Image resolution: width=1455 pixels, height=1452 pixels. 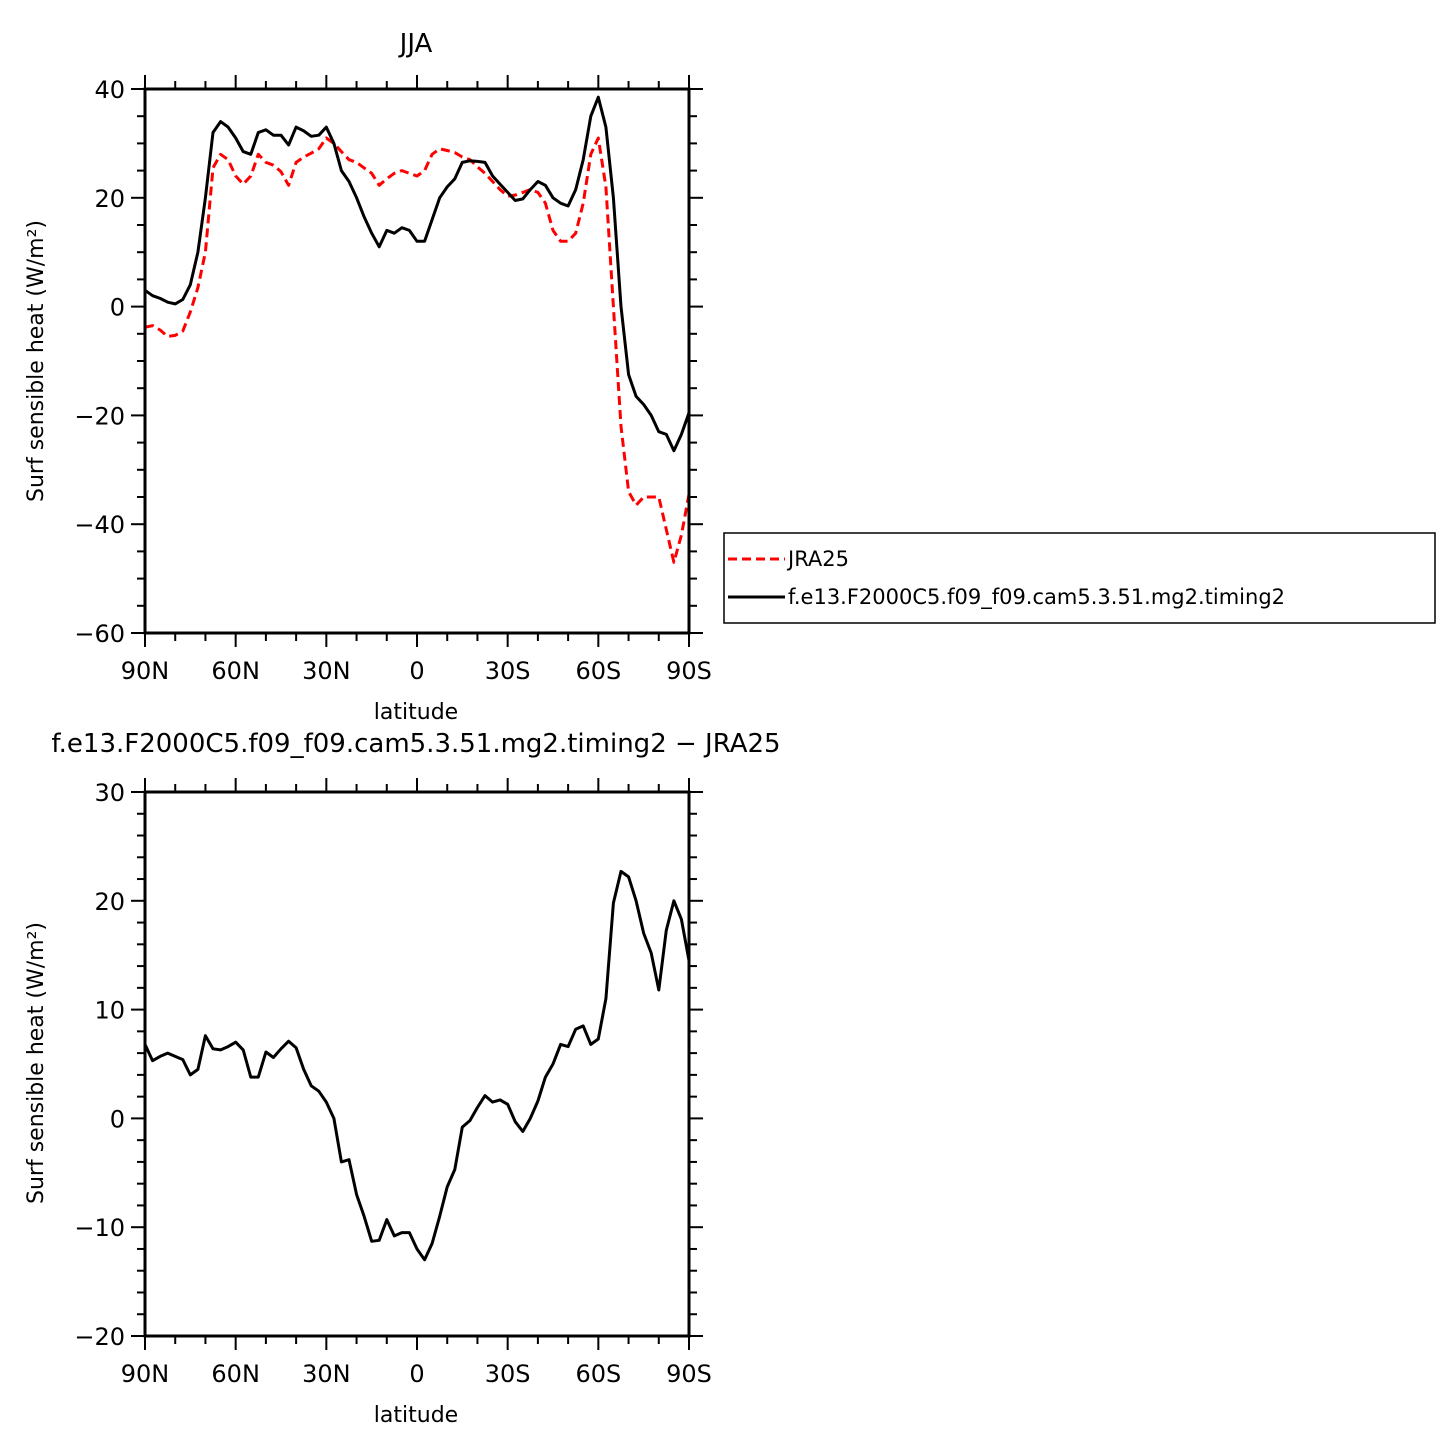 What do you see at coordinates (326, 671) in the screenshot?
I see `top-chart-x-tick-label: 30N` at bounding box center [326, 671].